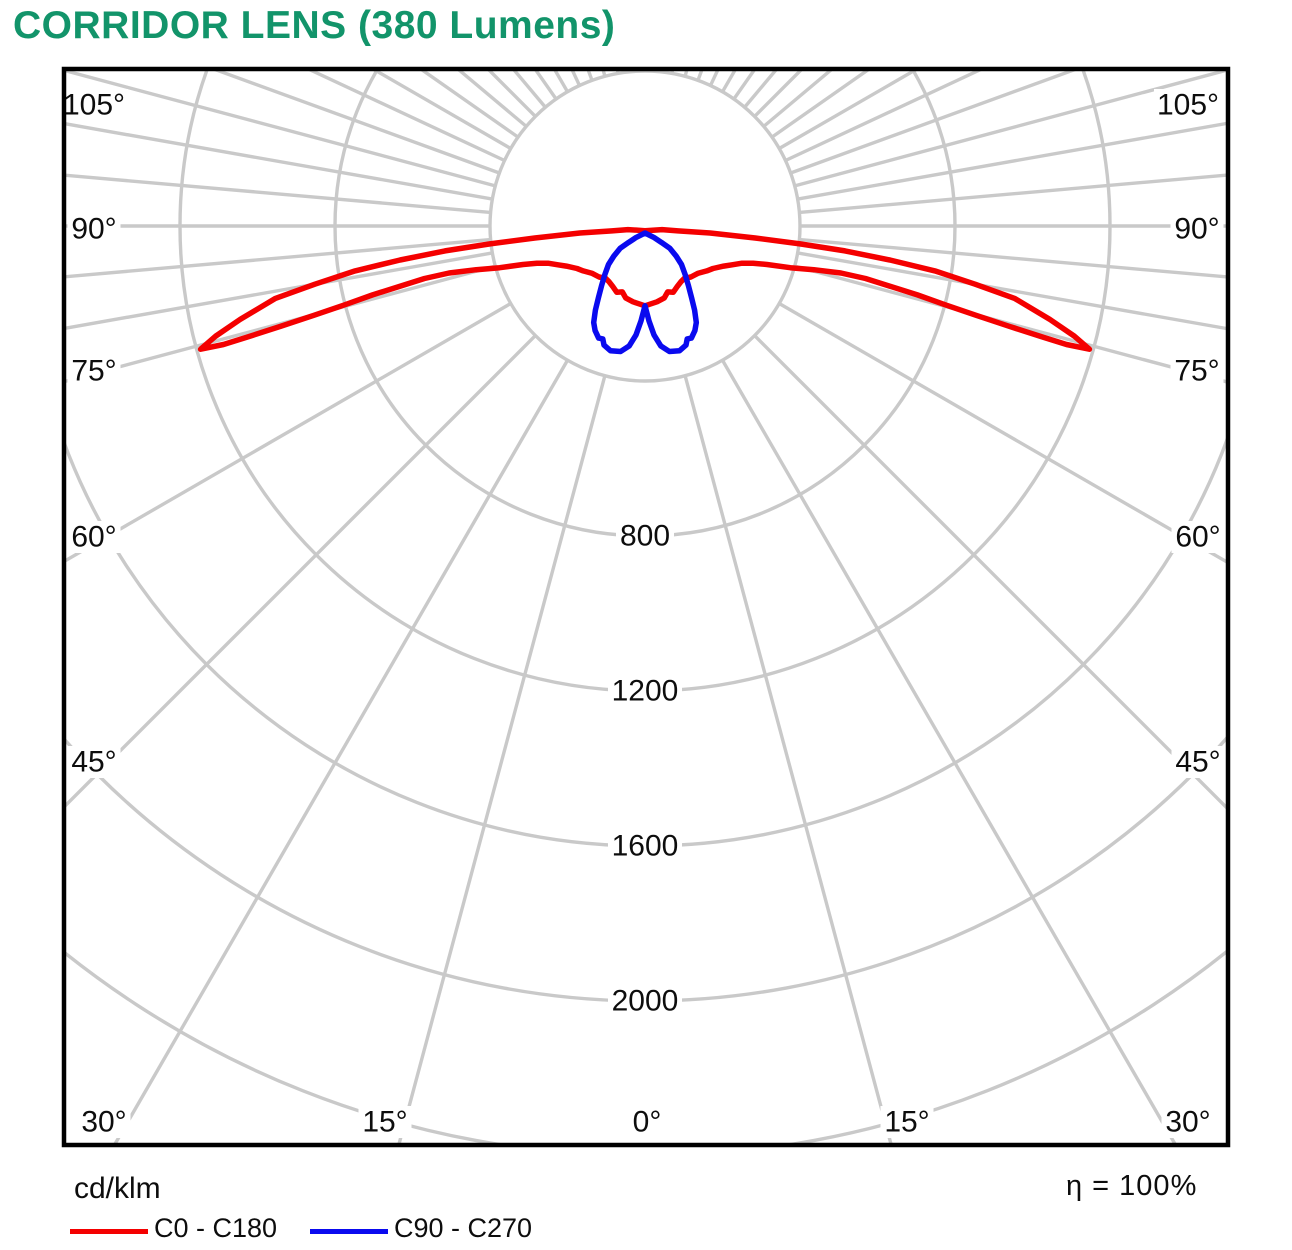  What do you see at coordinates (349, 1231) in the screenshot?
I see `legend-swatch-c90-c270` at bounding box center [349, 1231].